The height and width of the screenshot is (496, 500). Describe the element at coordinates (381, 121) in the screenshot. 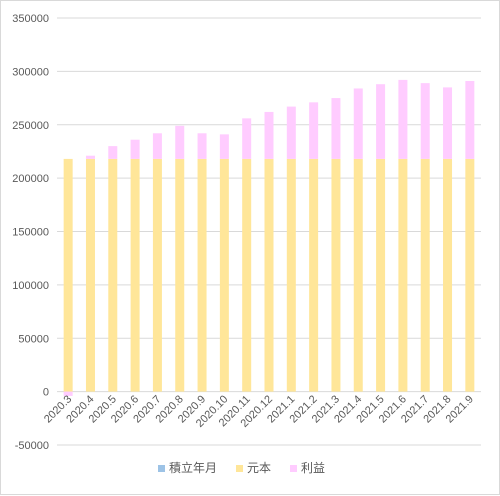

I see `bar-2021.5-series-2` at that location.